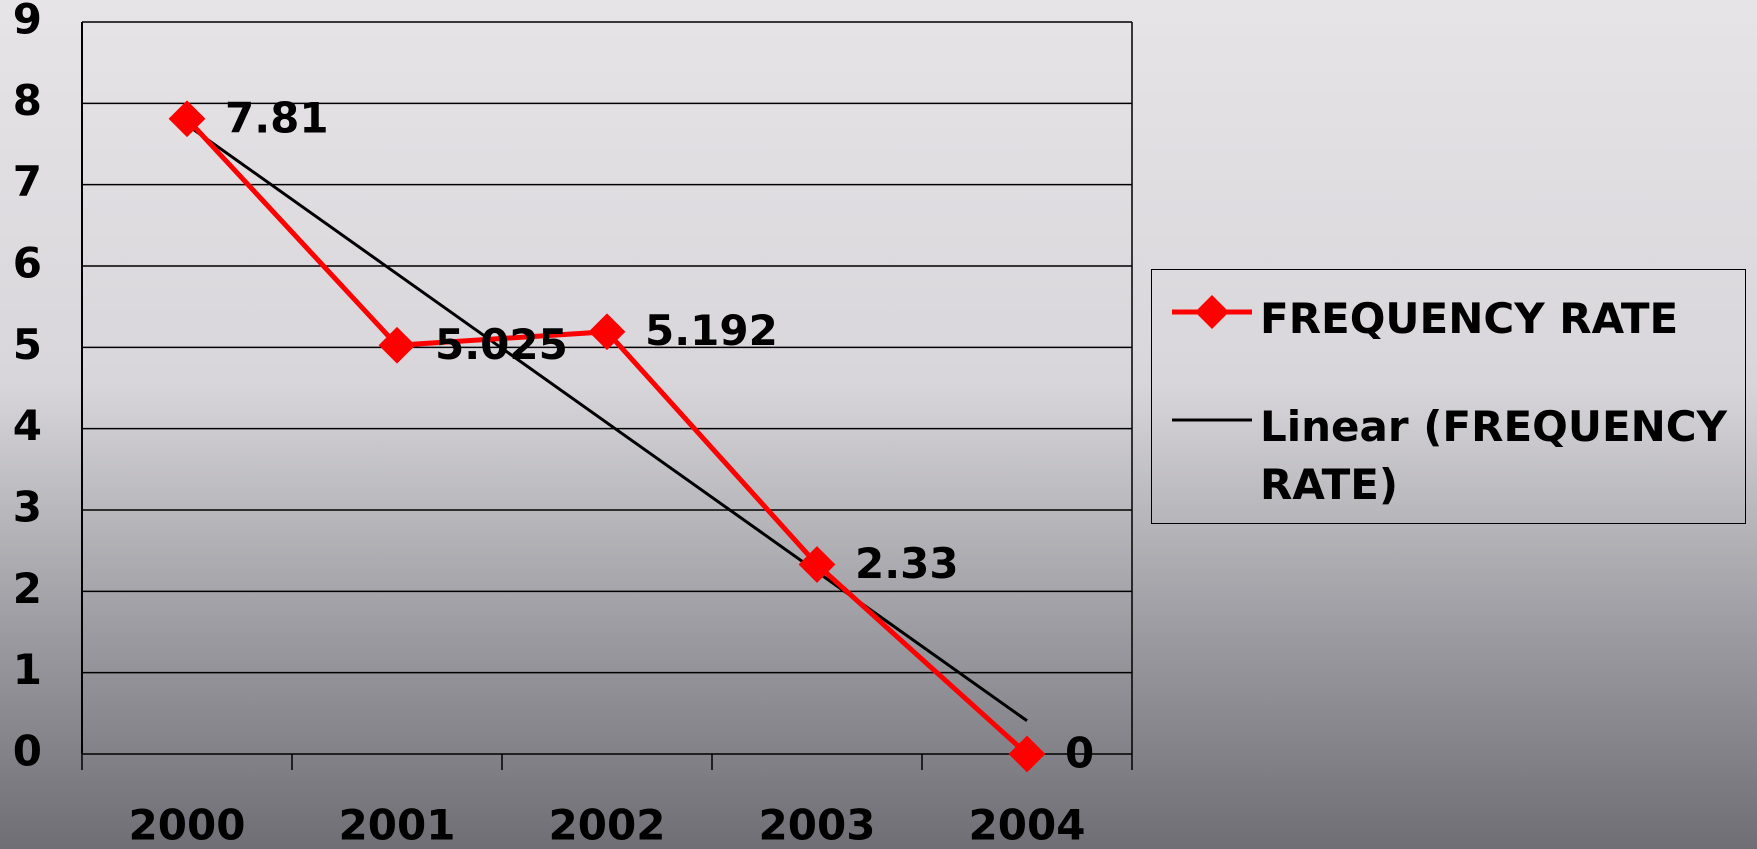 The width and height of the screenshot is (1757, 849). What do you see at coordinates (1448, 396) in the screenshot?
I see `legend: FREQUENCY RATE Linear (FREQUENCY RATE)` at bounding box center [1448, 396].